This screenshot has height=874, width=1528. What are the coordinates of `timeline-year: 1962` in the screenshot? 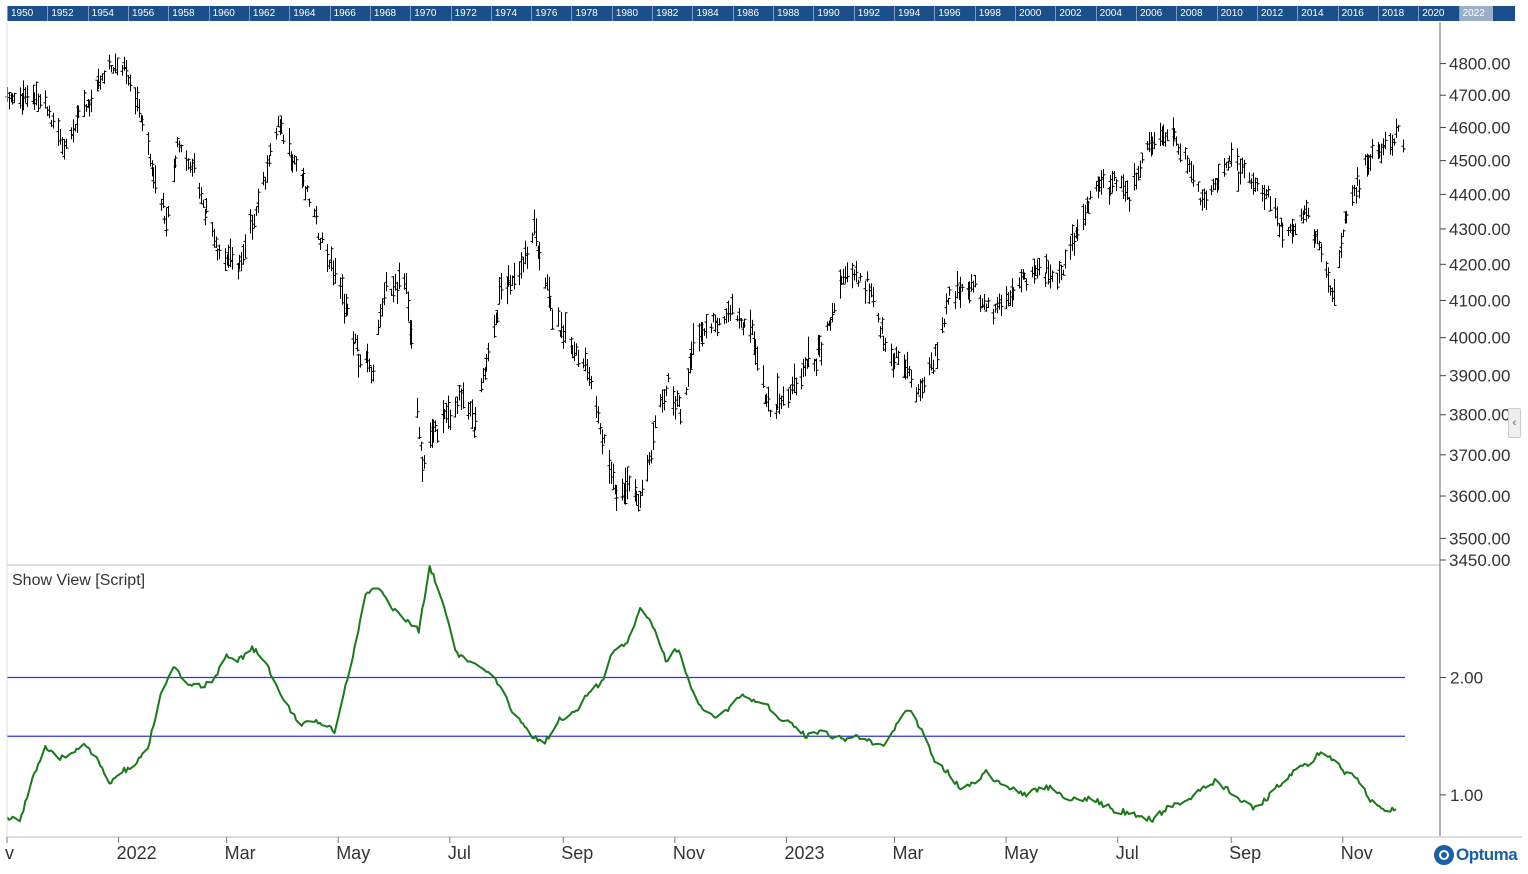 It's located at (268, 13).